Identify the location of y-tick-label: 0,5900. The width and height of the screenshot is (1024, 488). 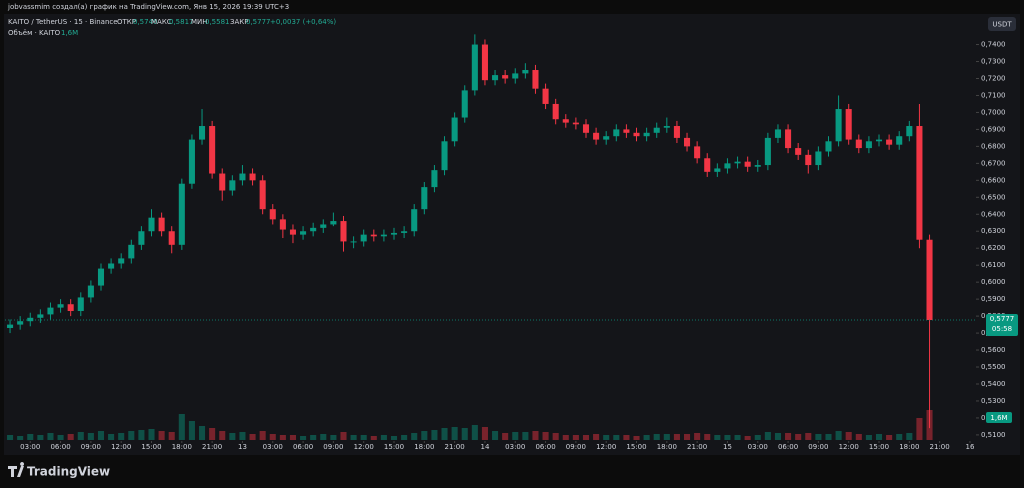
(993, 299).